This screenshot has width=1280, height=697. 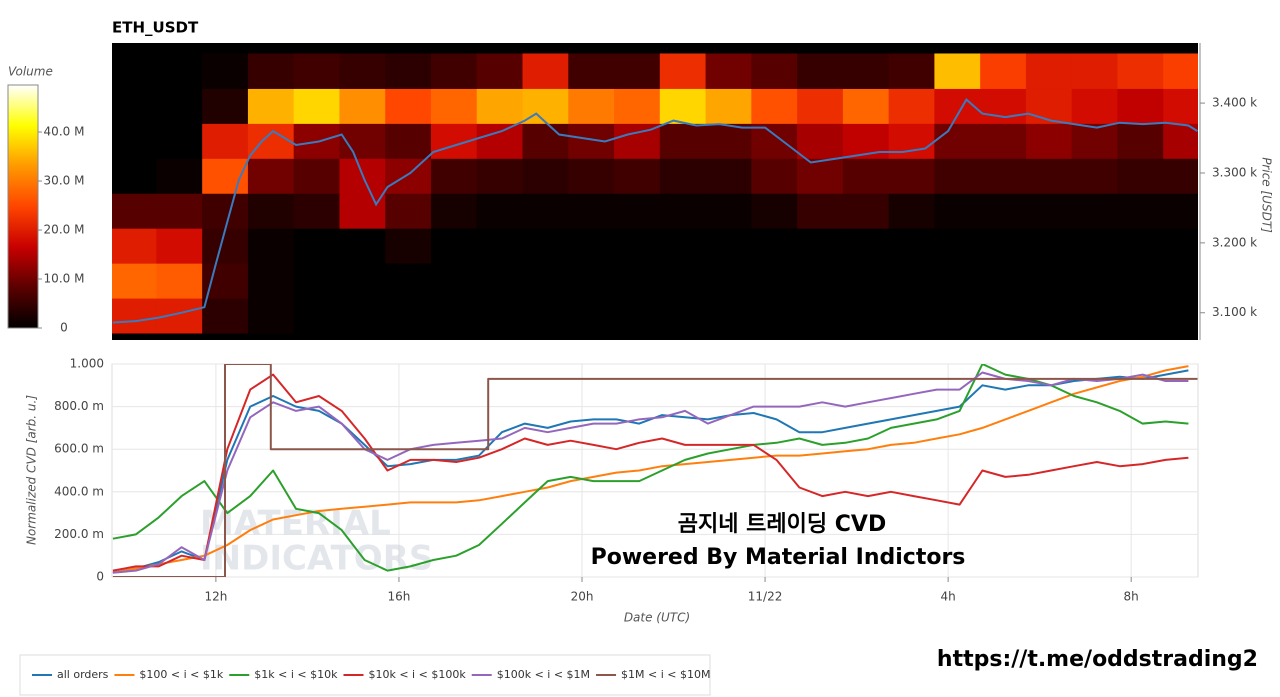 I want to click on colorbar-label: Volume, so click(x=30, y=72).